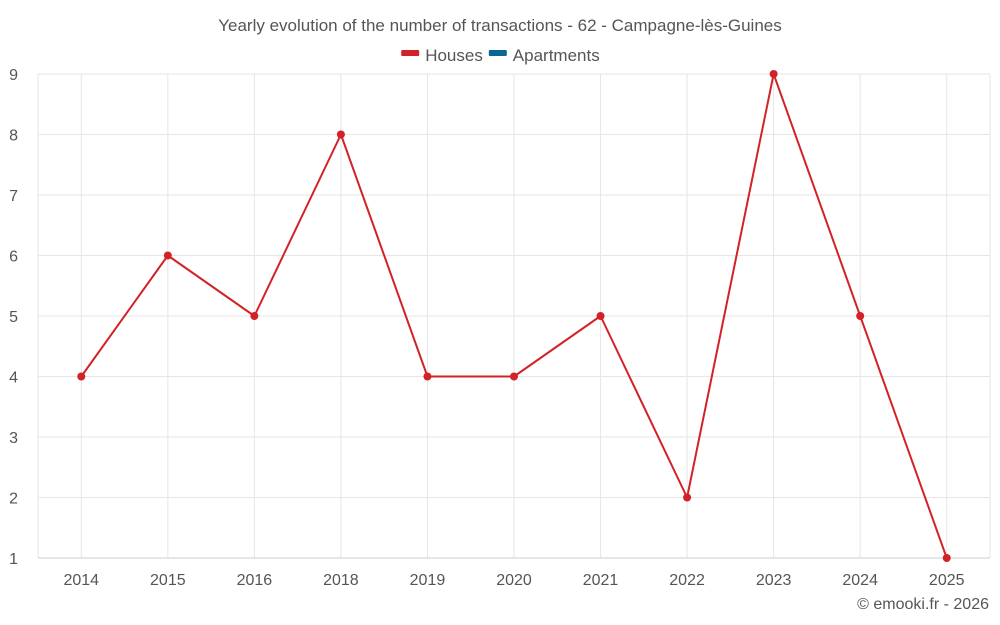 This screenshot has width=1000, height=625. I want to click on y-tick-label: 7, so click(13, 196).